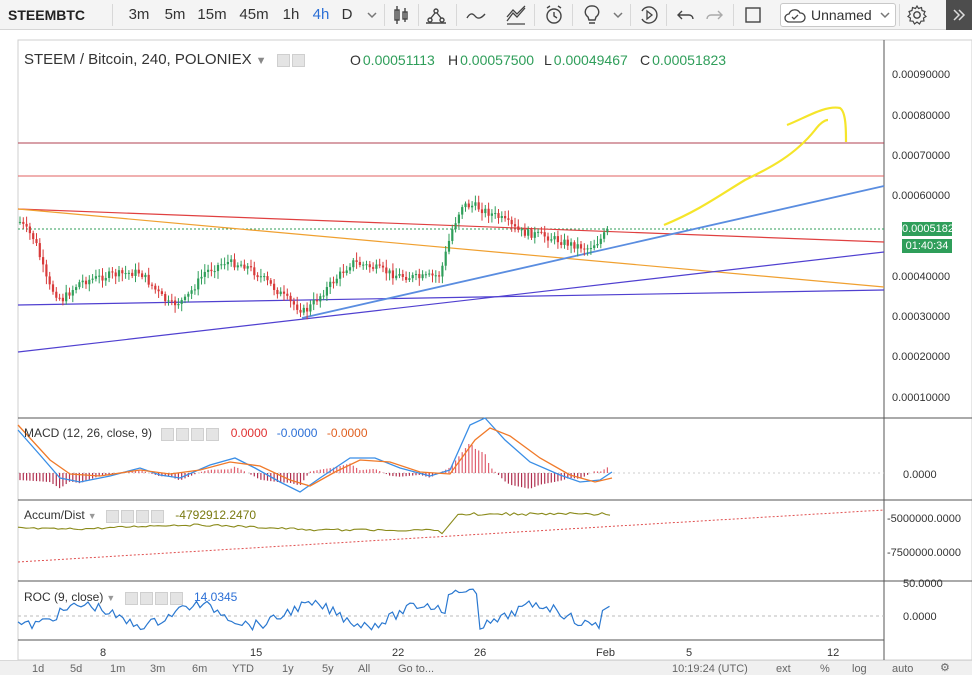  What do you see at coordinates (401, 15) in the screenshot?
I see `candles-icon` at bounding box center [401, 15].